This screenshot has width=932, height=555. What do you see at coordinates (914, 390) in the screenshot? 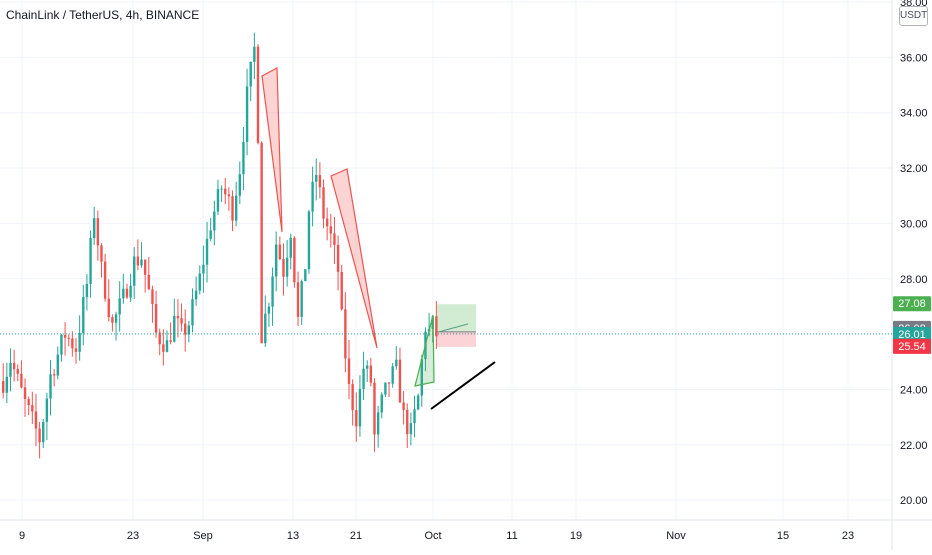
I see `y-tick-label: 24.00` at bounding box center [914, 390].